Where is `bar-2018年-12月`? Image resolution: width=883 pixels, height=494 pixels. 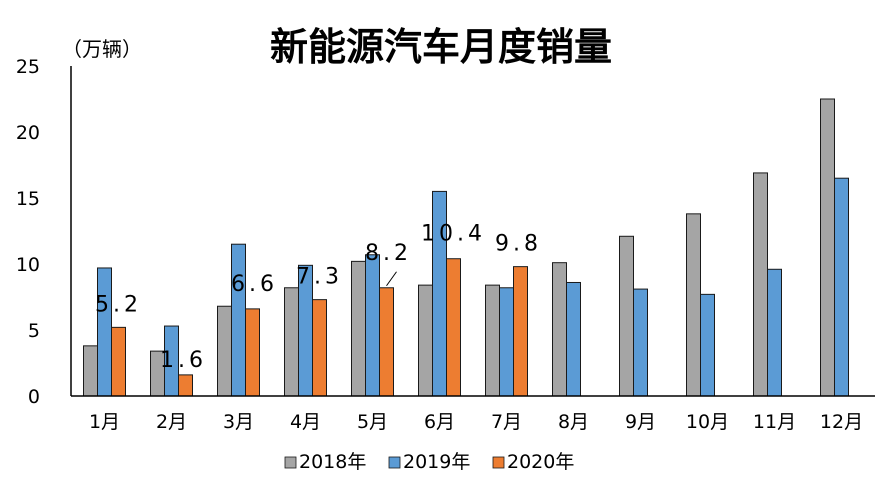
bar-2018年-12月 is located at coordinates (827, 247).